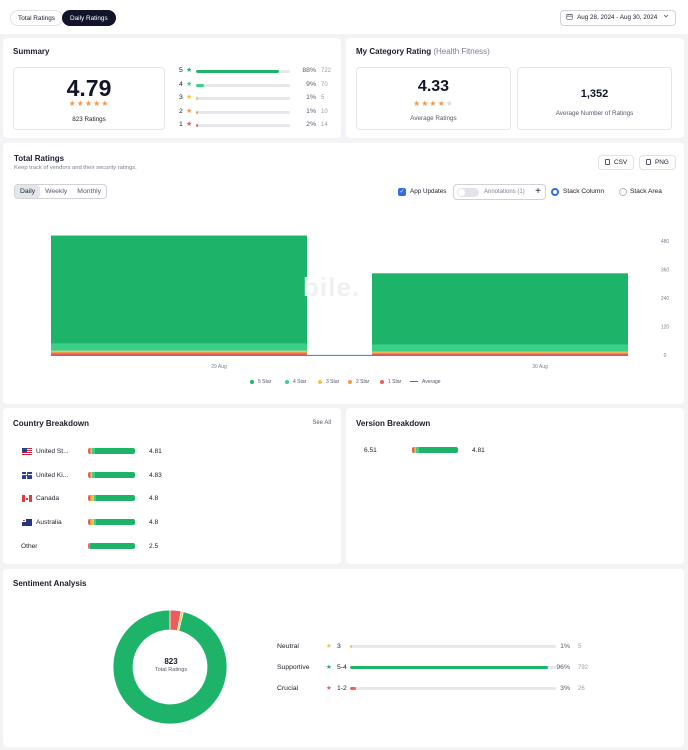 This screenshot has height=750, width=688. What do you see at coordinates (324, 111) in the screenshot?
I see `summary-row-count: 10` at bounding box center [324, 111].